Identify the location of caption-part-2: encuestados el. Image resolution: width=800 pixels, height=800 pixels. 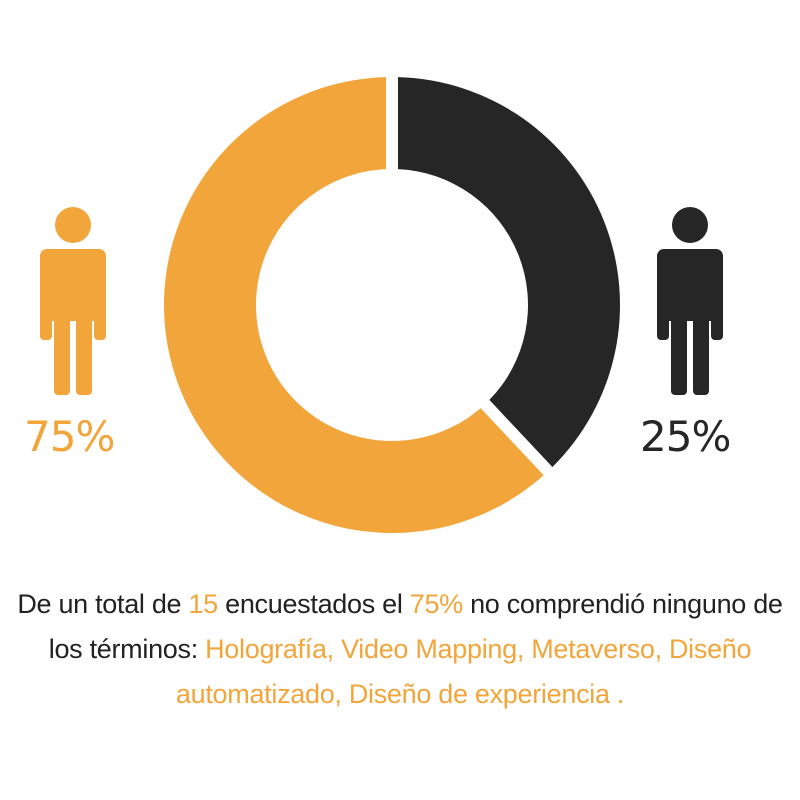
(313, 604).